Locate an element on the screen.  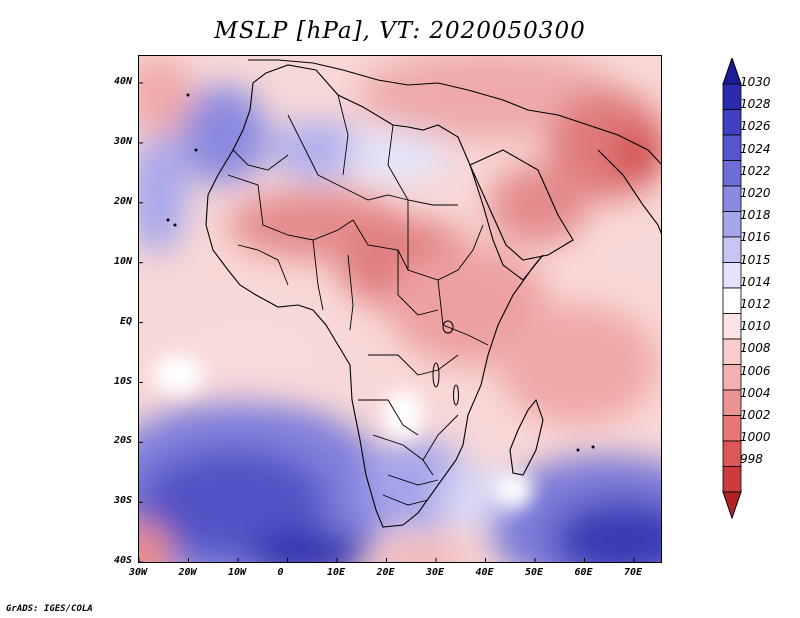
y-tick-label: 40N is located at coordinates (122, 81).